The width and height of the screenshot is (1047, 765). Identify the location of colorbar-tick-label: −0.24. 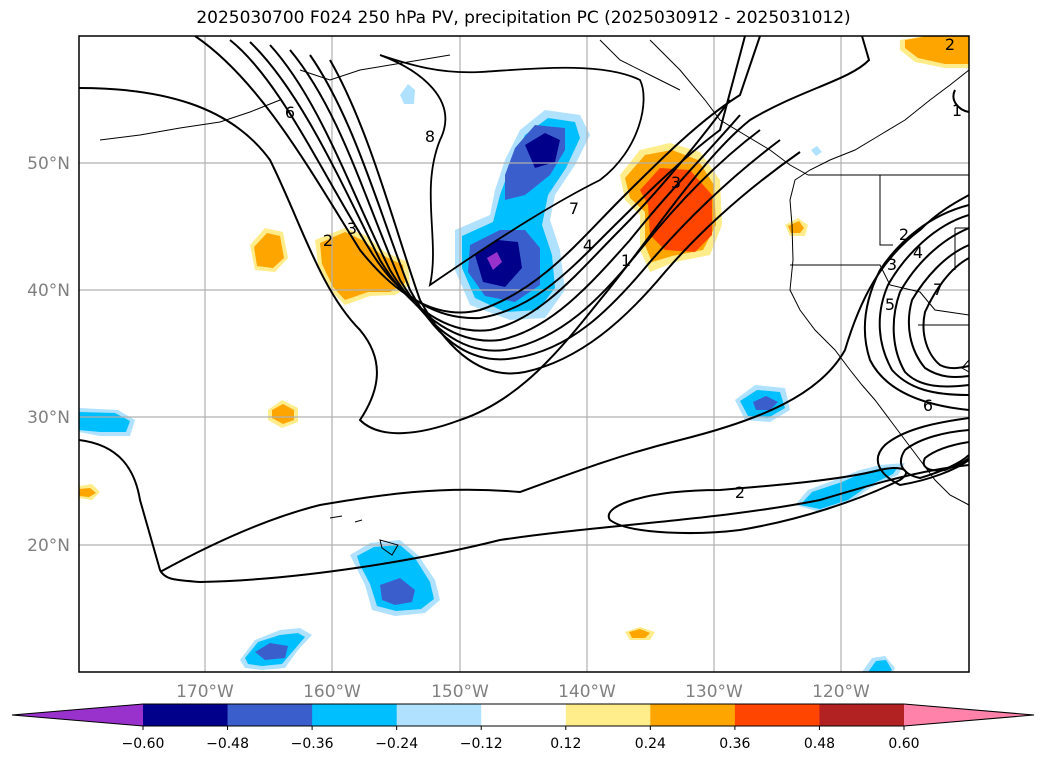
(396, 744).